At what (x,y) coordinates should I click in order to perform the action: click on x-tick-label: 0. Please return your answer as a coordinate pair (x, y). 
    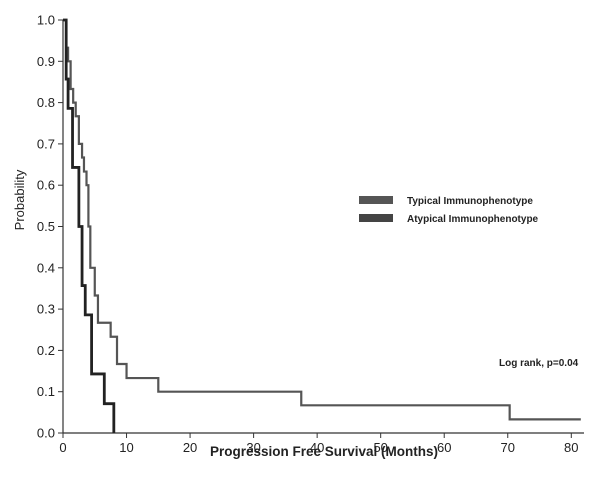
    Looking at the image, I should click on (62, 447).